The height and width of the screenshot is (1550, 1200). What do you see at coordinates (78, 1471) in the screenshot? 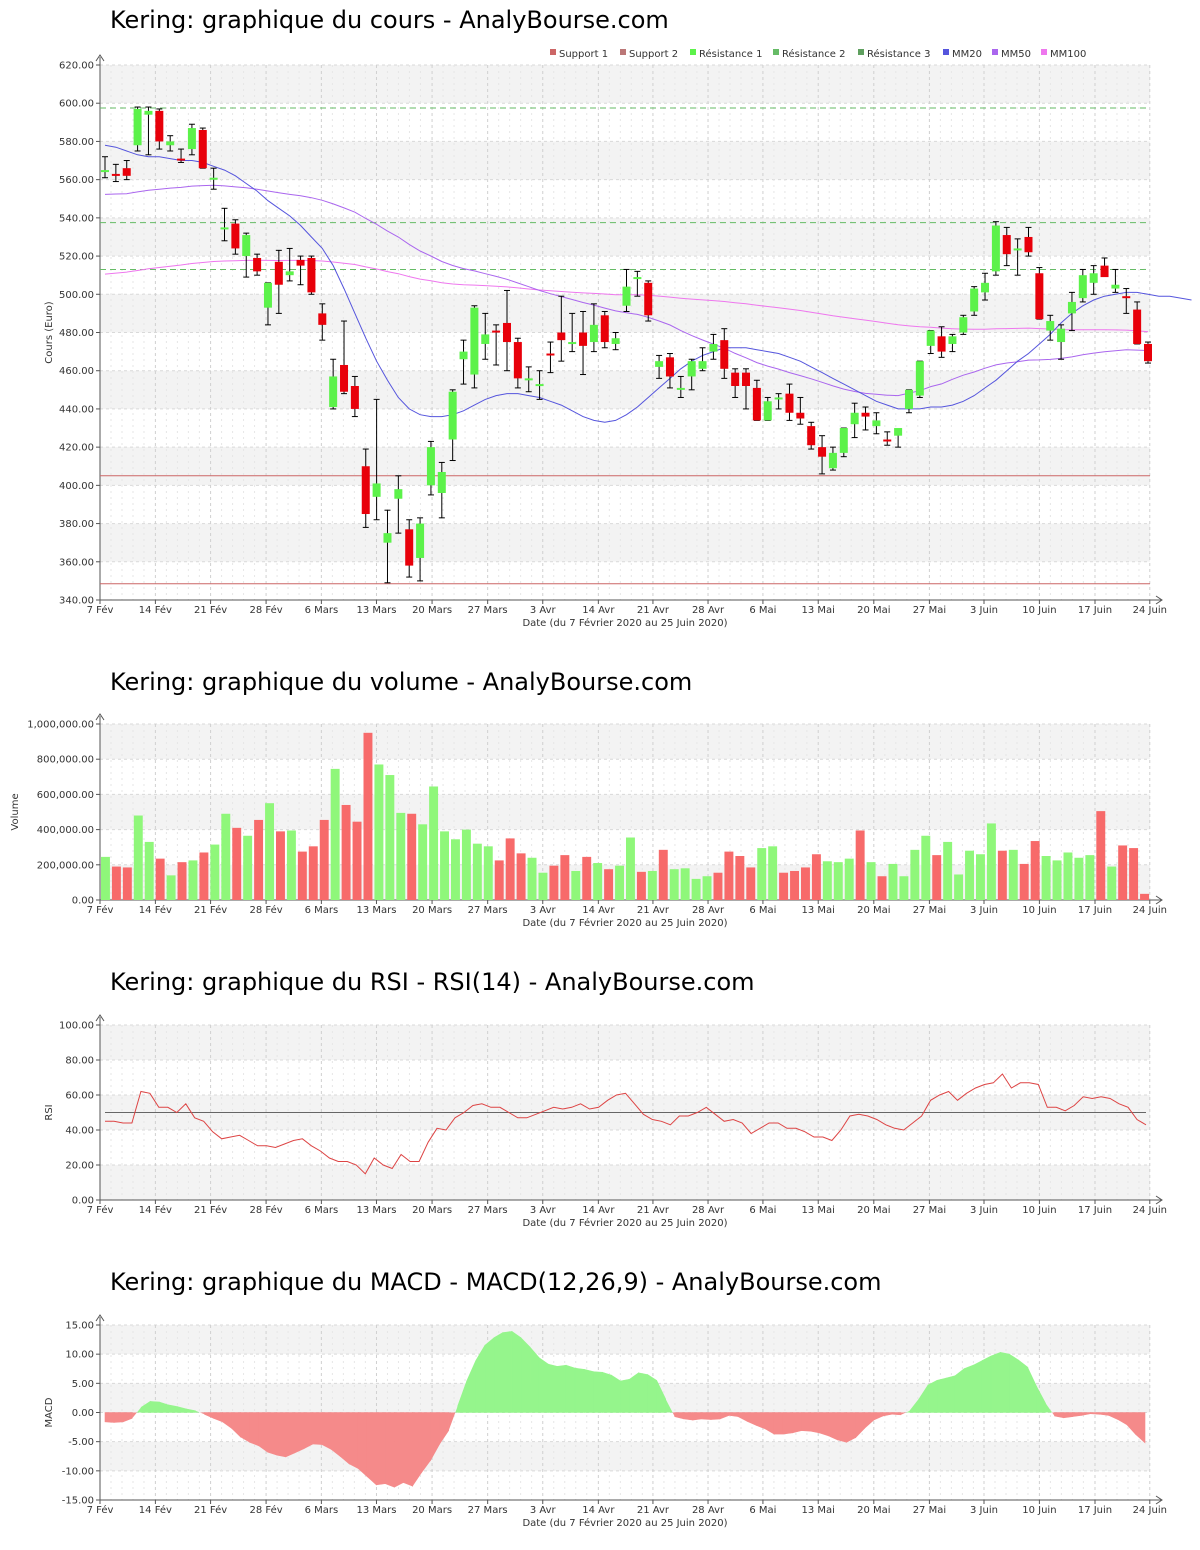
I see `y-tick-label: -10.00` at bounding box center [78, 1471].